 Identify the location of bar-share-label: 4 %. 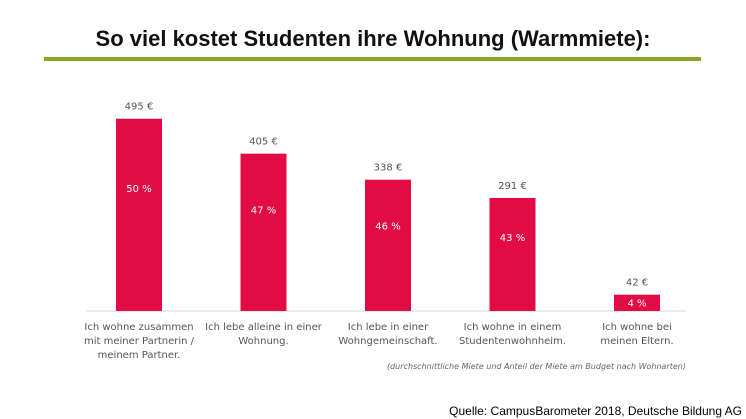
(636, 303).